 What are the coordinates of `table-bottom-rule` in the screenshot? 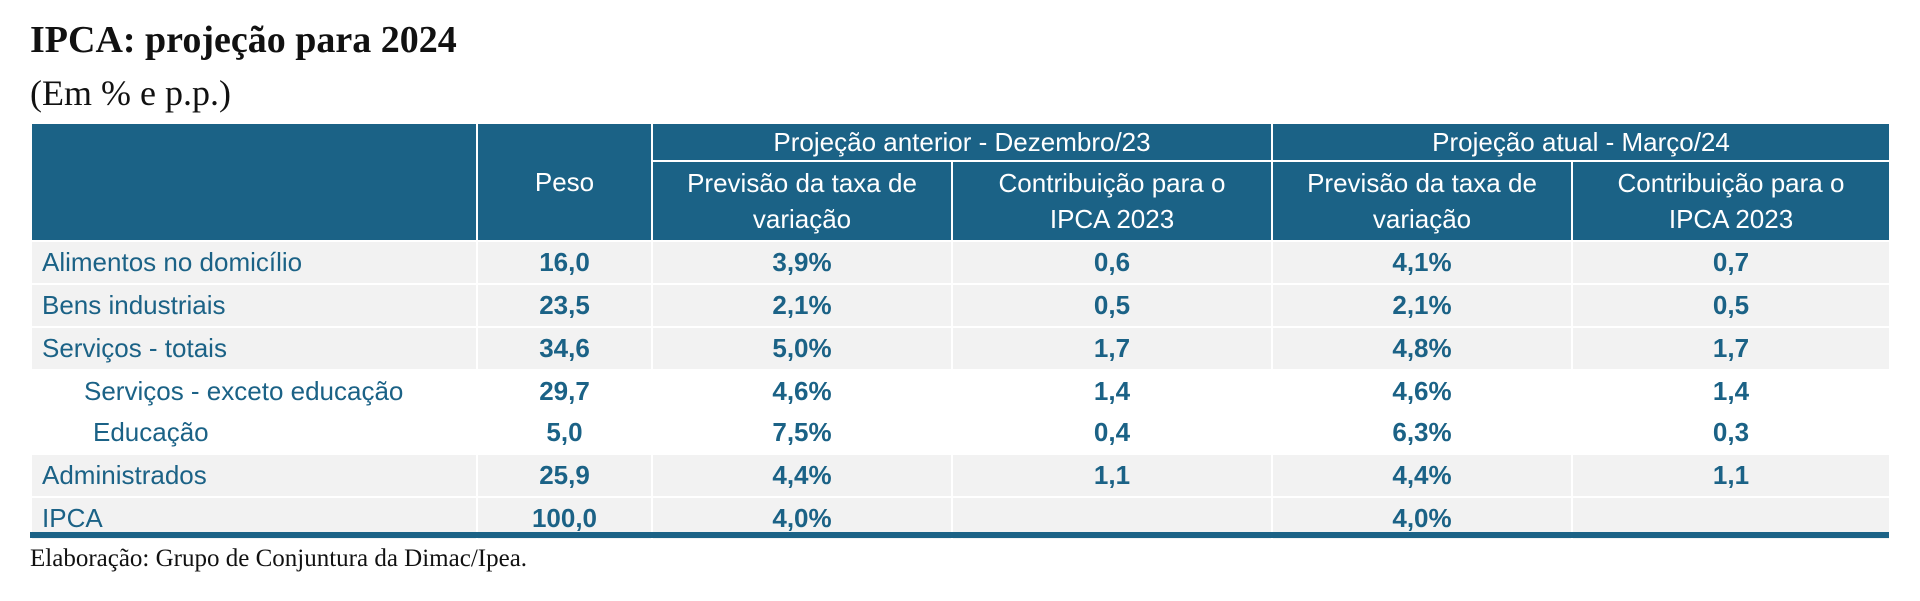 It's located at (959, 535).